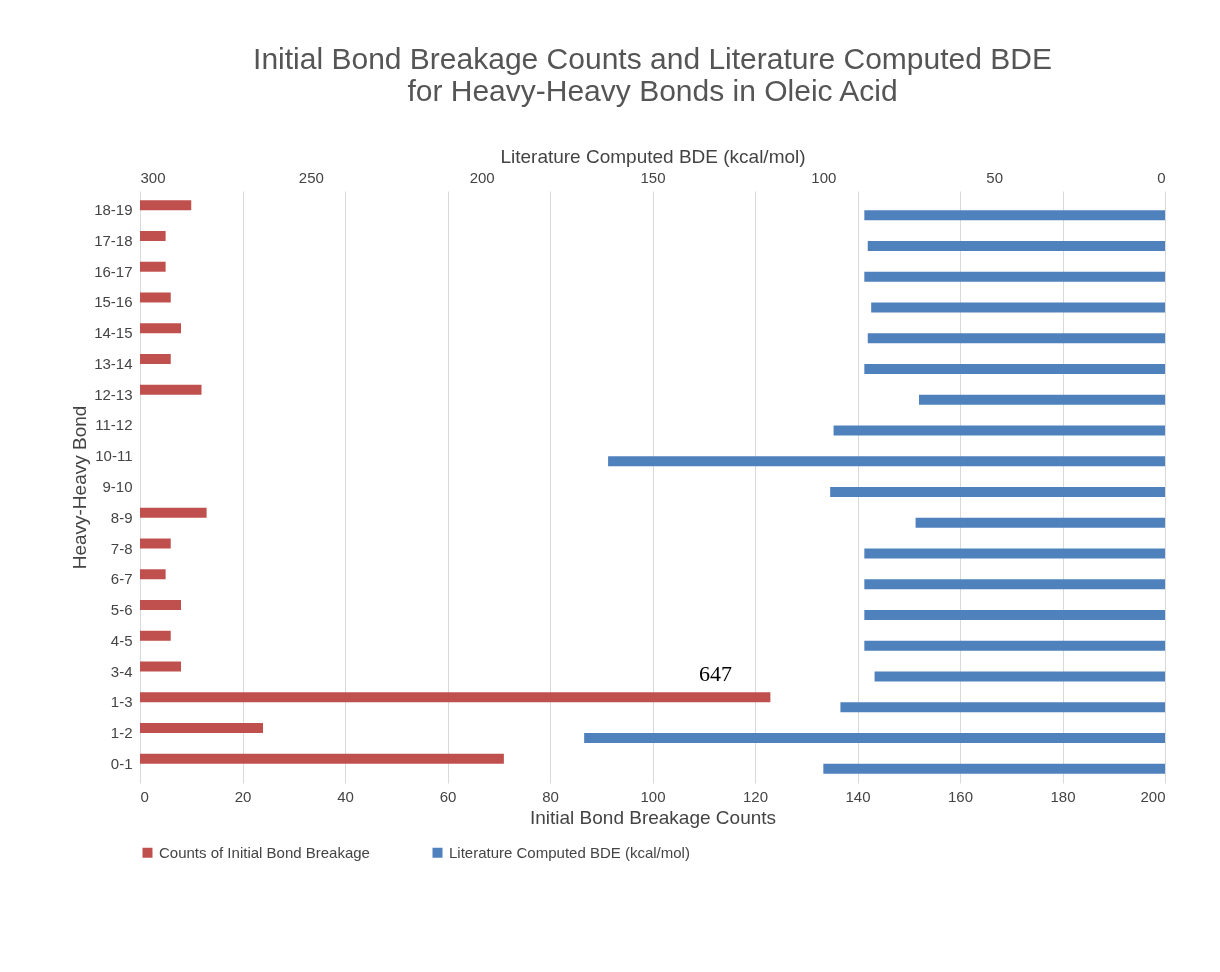 Image resolution: width=1220 pixels, height=972 pixels. Describe the element at coordinates (1161, 177) in the screenshot. I see `x2-tick-label: 0` at that location.